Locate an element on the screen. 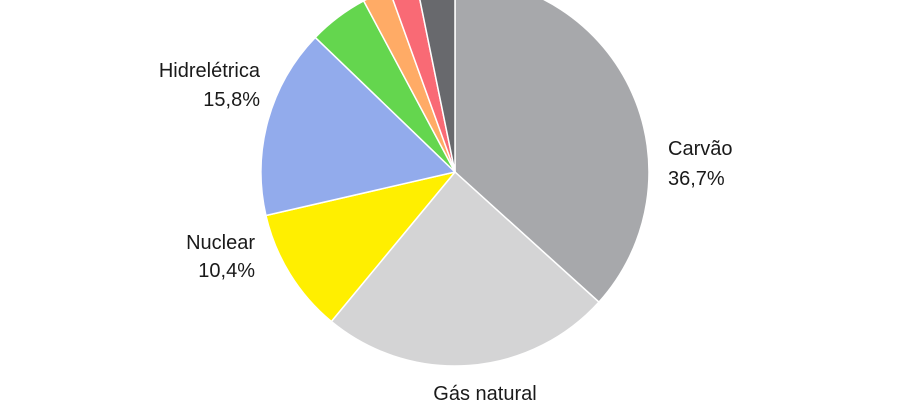  label-nuclear-name: Nuclear is located at coordinates (220, 243).